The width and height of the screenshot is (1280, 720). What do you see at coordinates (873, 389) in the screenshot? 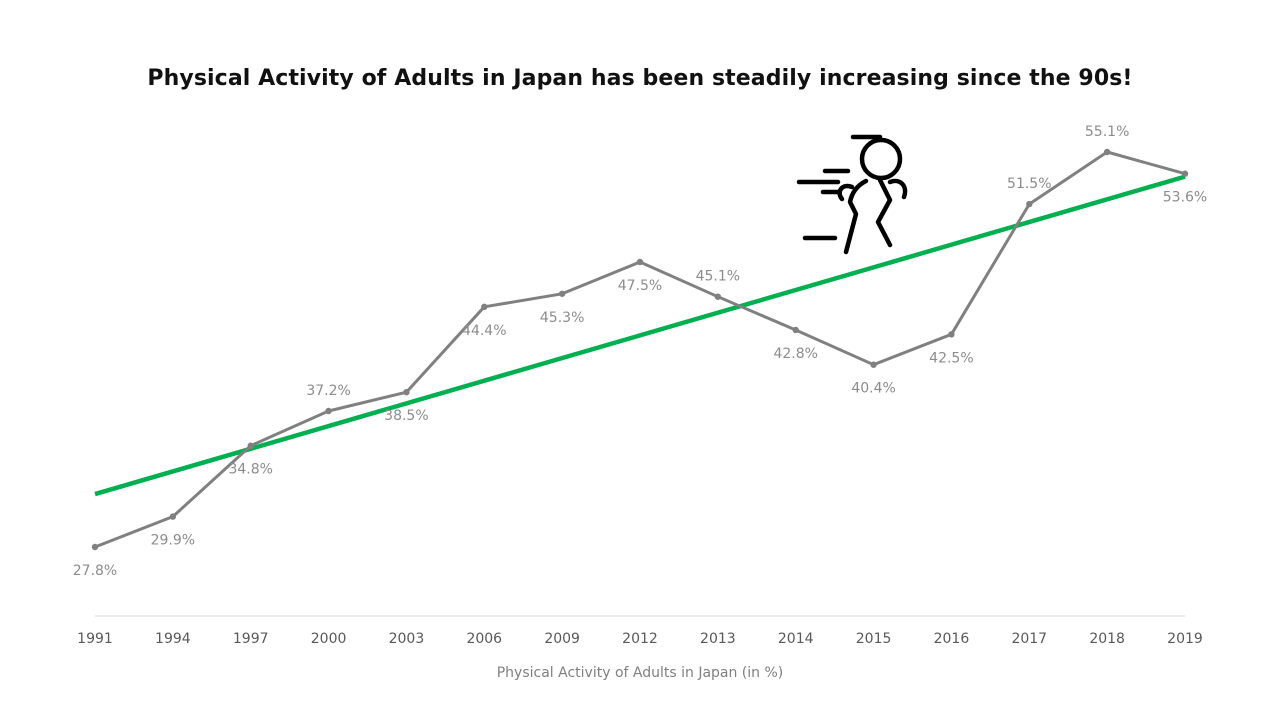
I see `data-label: 40.4%` at bounding box center [873, 389].